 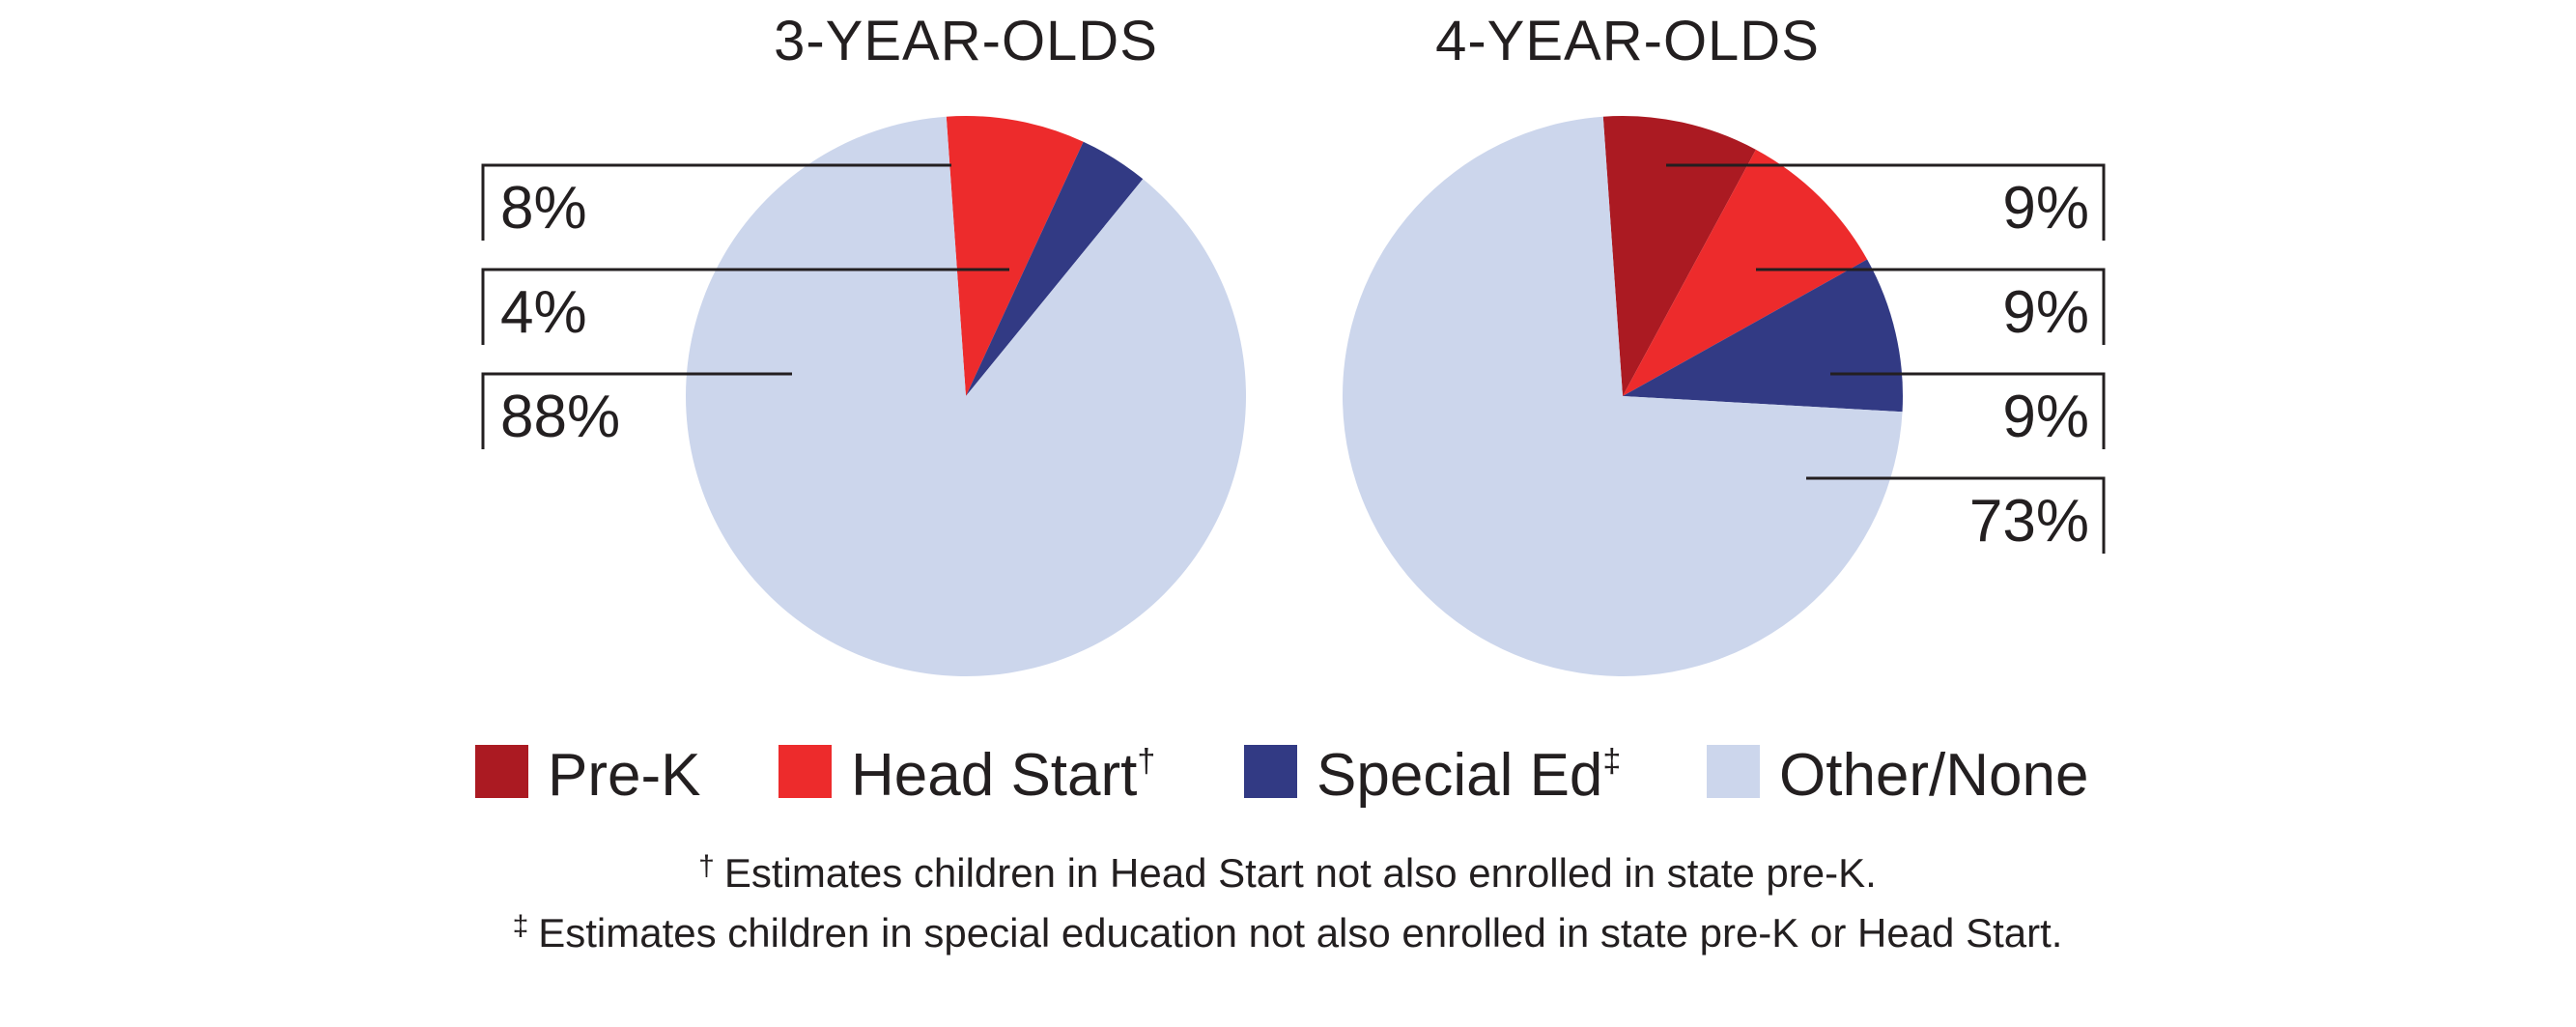 I want to click on pie-4-year-olds, so click(x=1623, y=396).